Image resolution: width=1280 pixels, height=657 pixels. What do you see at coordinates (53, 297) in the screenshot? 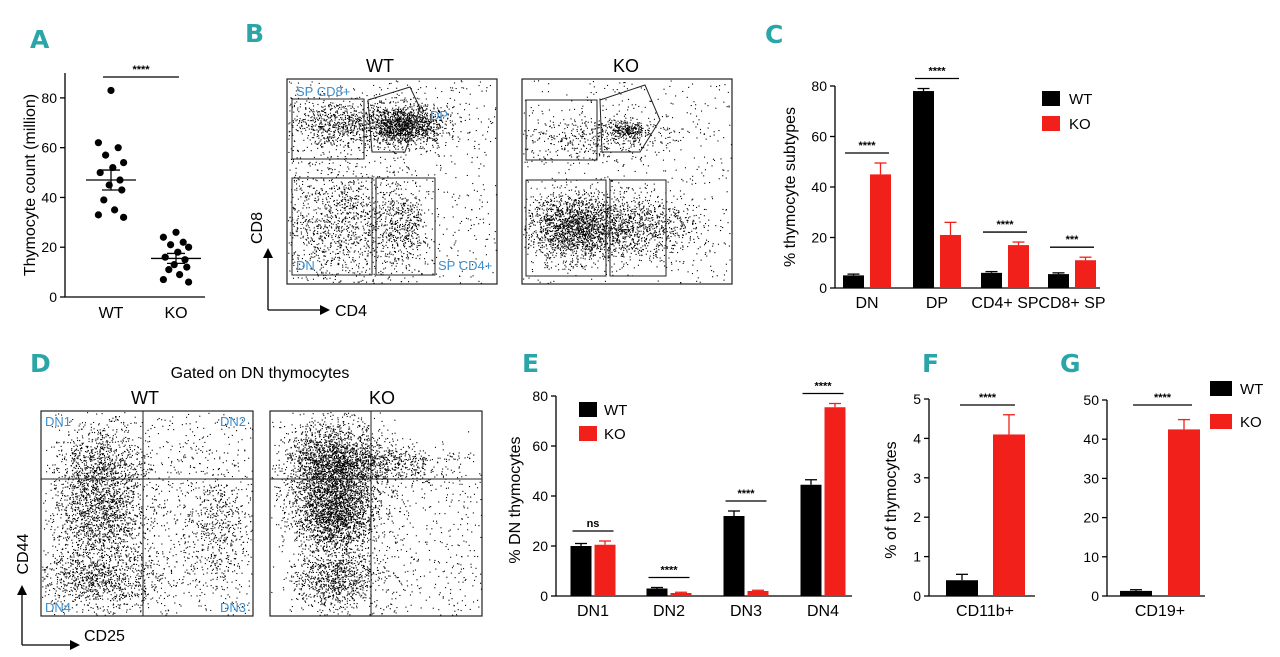
I see `panel-a-ytick-label: 0` at bounding box center [53, 297].